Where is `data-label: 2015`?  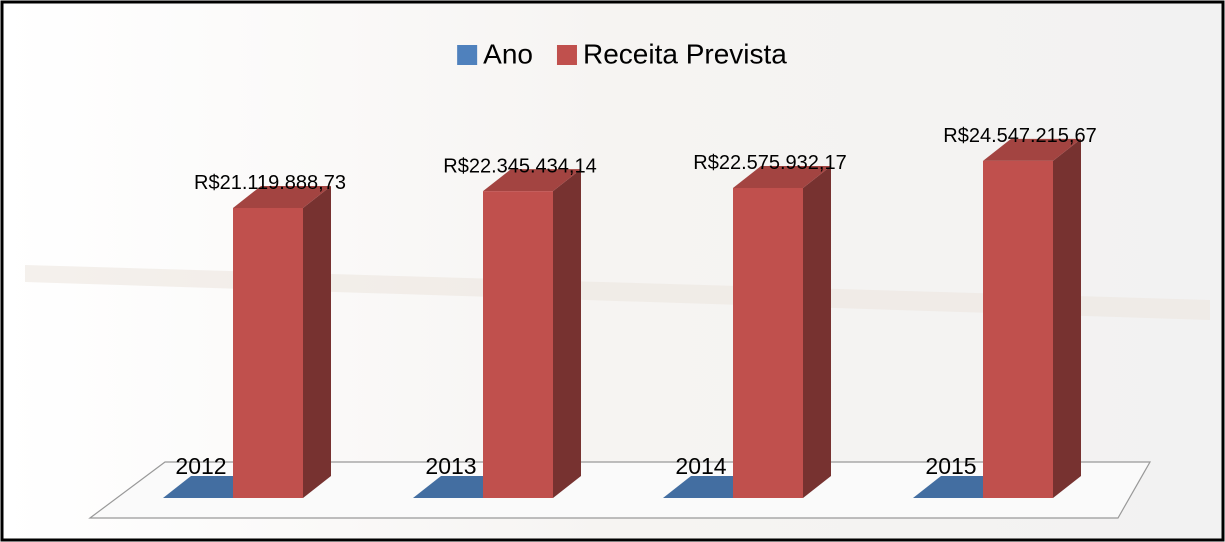
data-label: 2015 is located at coordinates (950, 466).